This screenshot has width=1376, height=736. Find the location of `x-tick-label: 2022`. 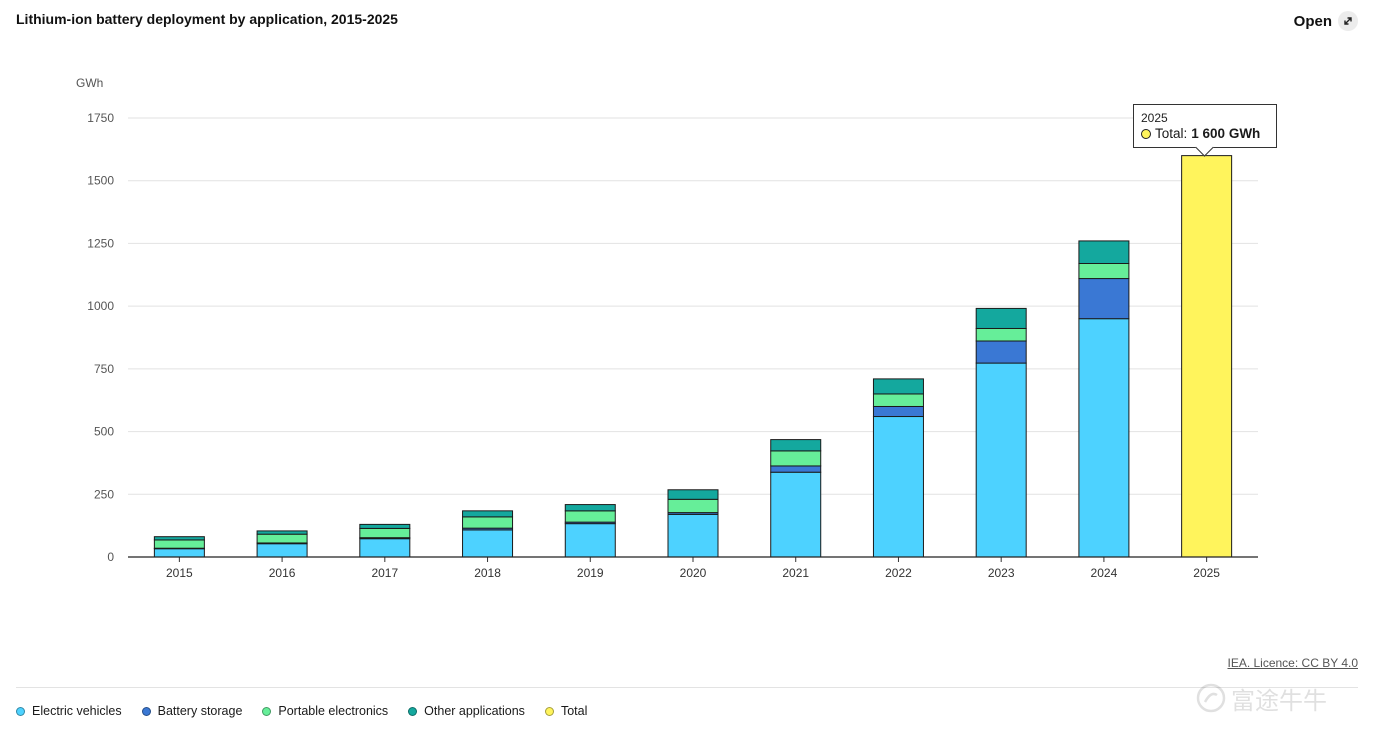

x-tick-label: 2022 is located at coordinates (898, 573).